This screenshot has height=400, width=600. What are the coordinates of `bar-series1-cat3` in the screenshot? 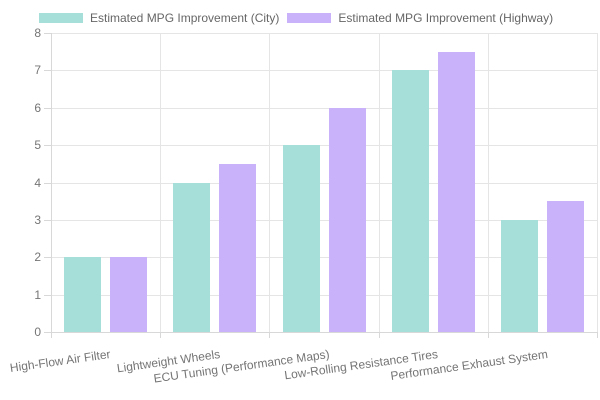 It's located at (456, 191).